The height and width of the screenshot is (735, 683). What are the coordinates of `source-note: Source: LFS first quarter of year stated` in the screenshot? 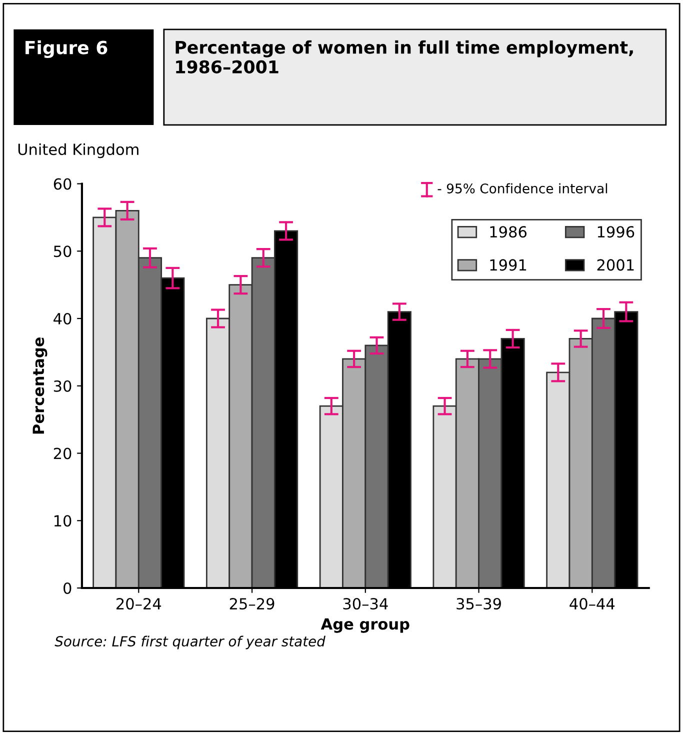 It's located at (190, 643).